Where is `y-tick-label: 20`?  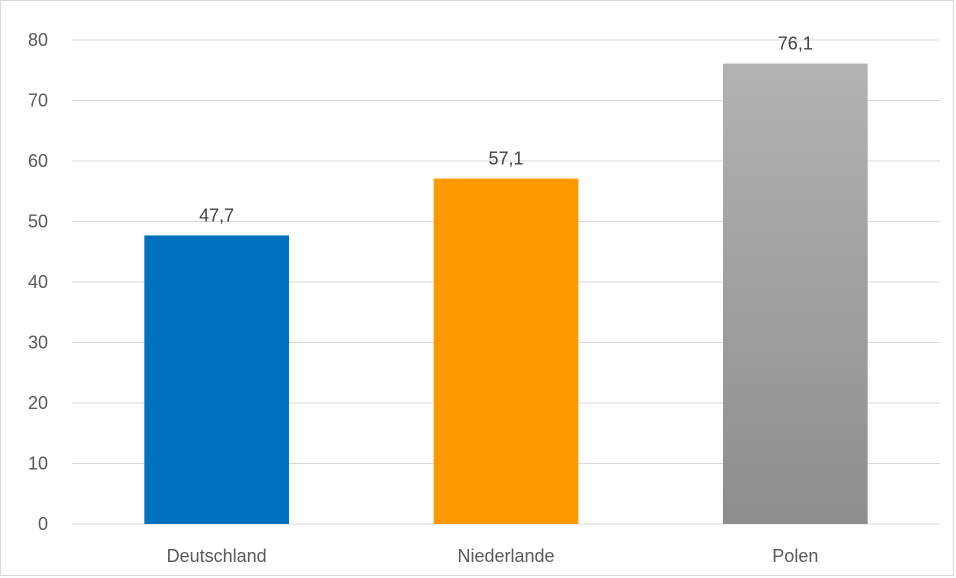 y-tick-label: 20 is located at coordinates (38, 403).